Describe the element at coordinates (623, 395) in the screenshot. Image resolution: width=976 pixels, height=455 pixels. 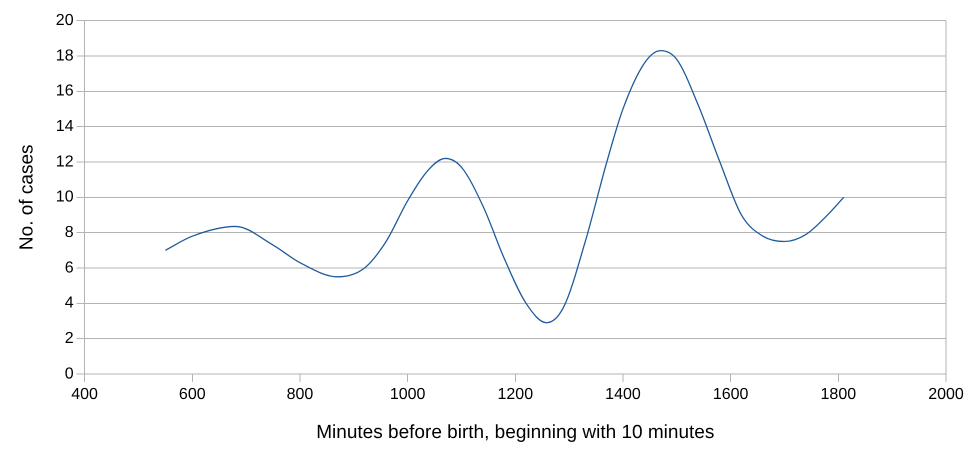
I see `x-tick-label: 1400` at that location.